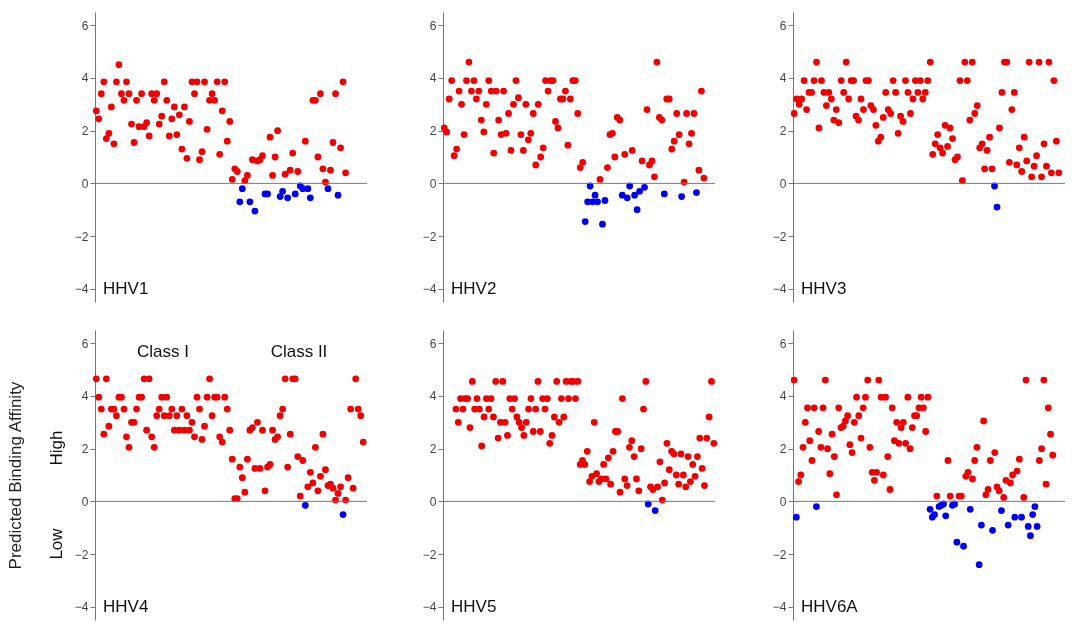 The width and height of the screenshot is (1079, 627). What do you see at coordinates (56, 448) in the screenshot?
I see `text: High` at bounding box center [56, 448].